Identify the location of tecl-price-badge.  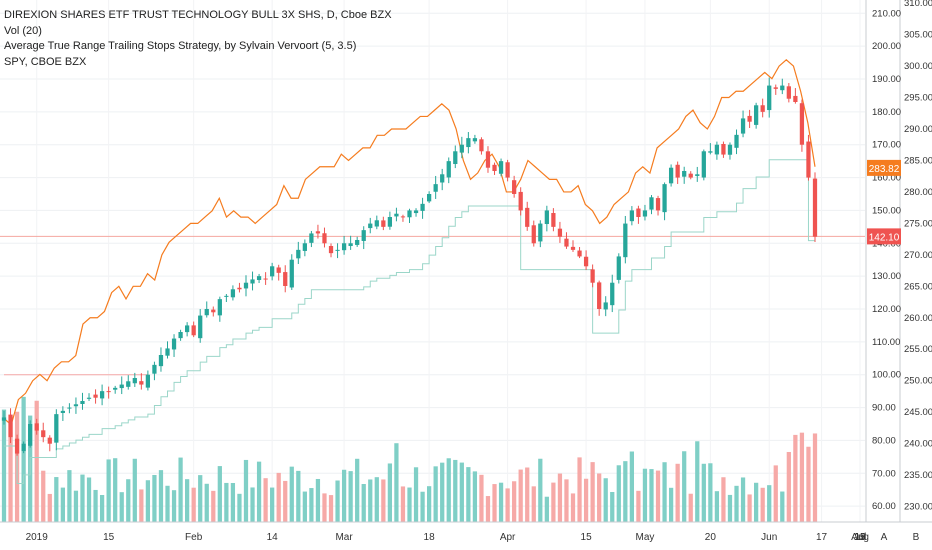
(884, 236).